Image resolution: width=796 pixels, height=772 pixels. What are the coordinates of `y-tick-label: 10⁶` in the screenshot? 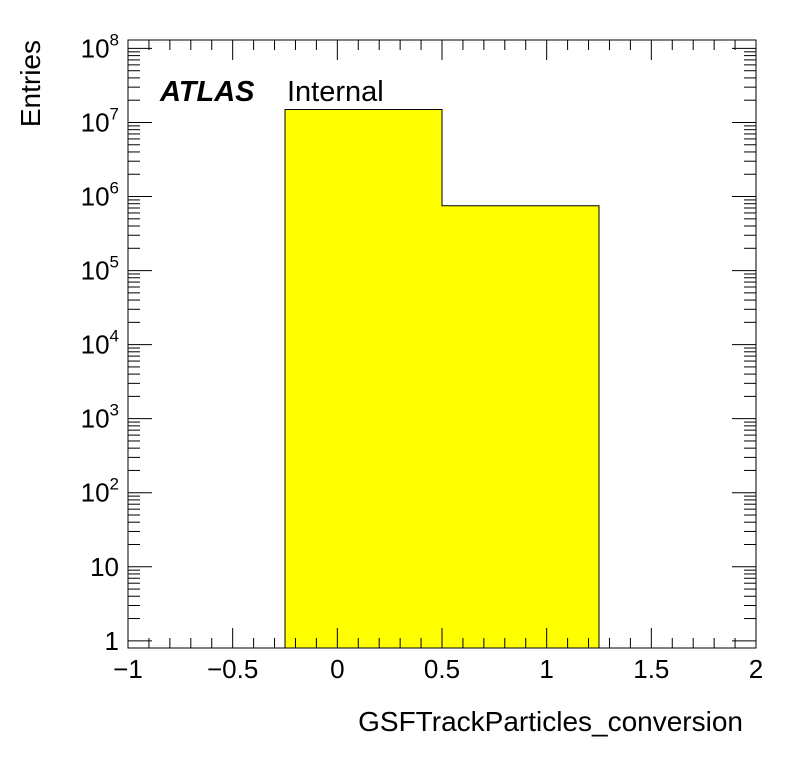 It's located at (100, 195).